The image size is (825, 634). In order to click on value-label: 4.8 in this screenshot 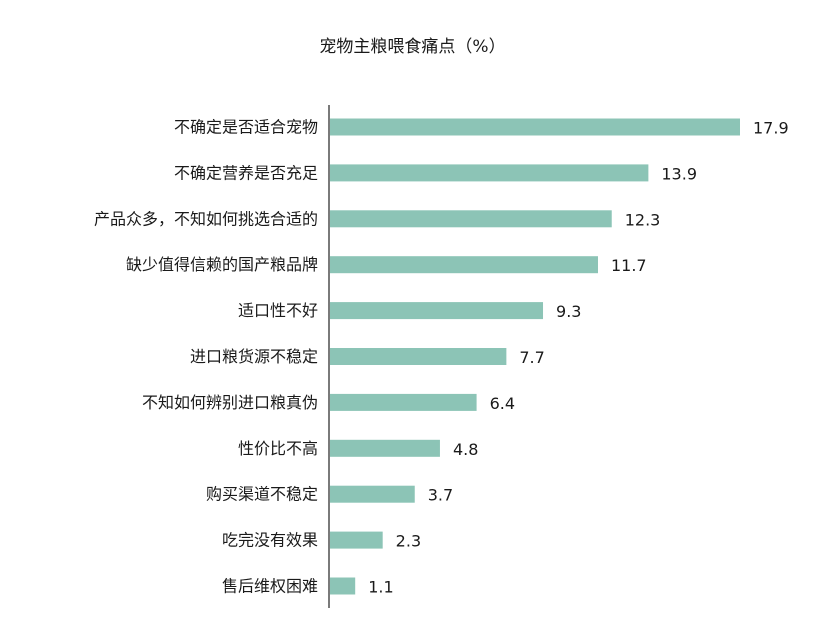, I will do `click(465, 449)`.